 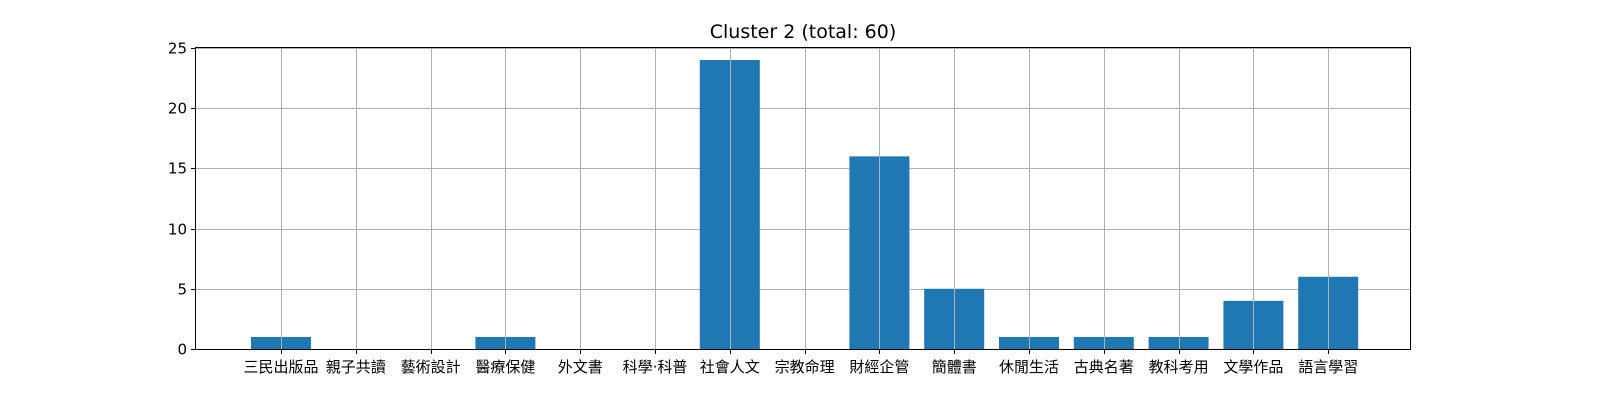 What do you see at coordinates (1179, 367) in the screenshot?
I see `x-tick-label: 教科考用` at bounding box center [1179, 367].